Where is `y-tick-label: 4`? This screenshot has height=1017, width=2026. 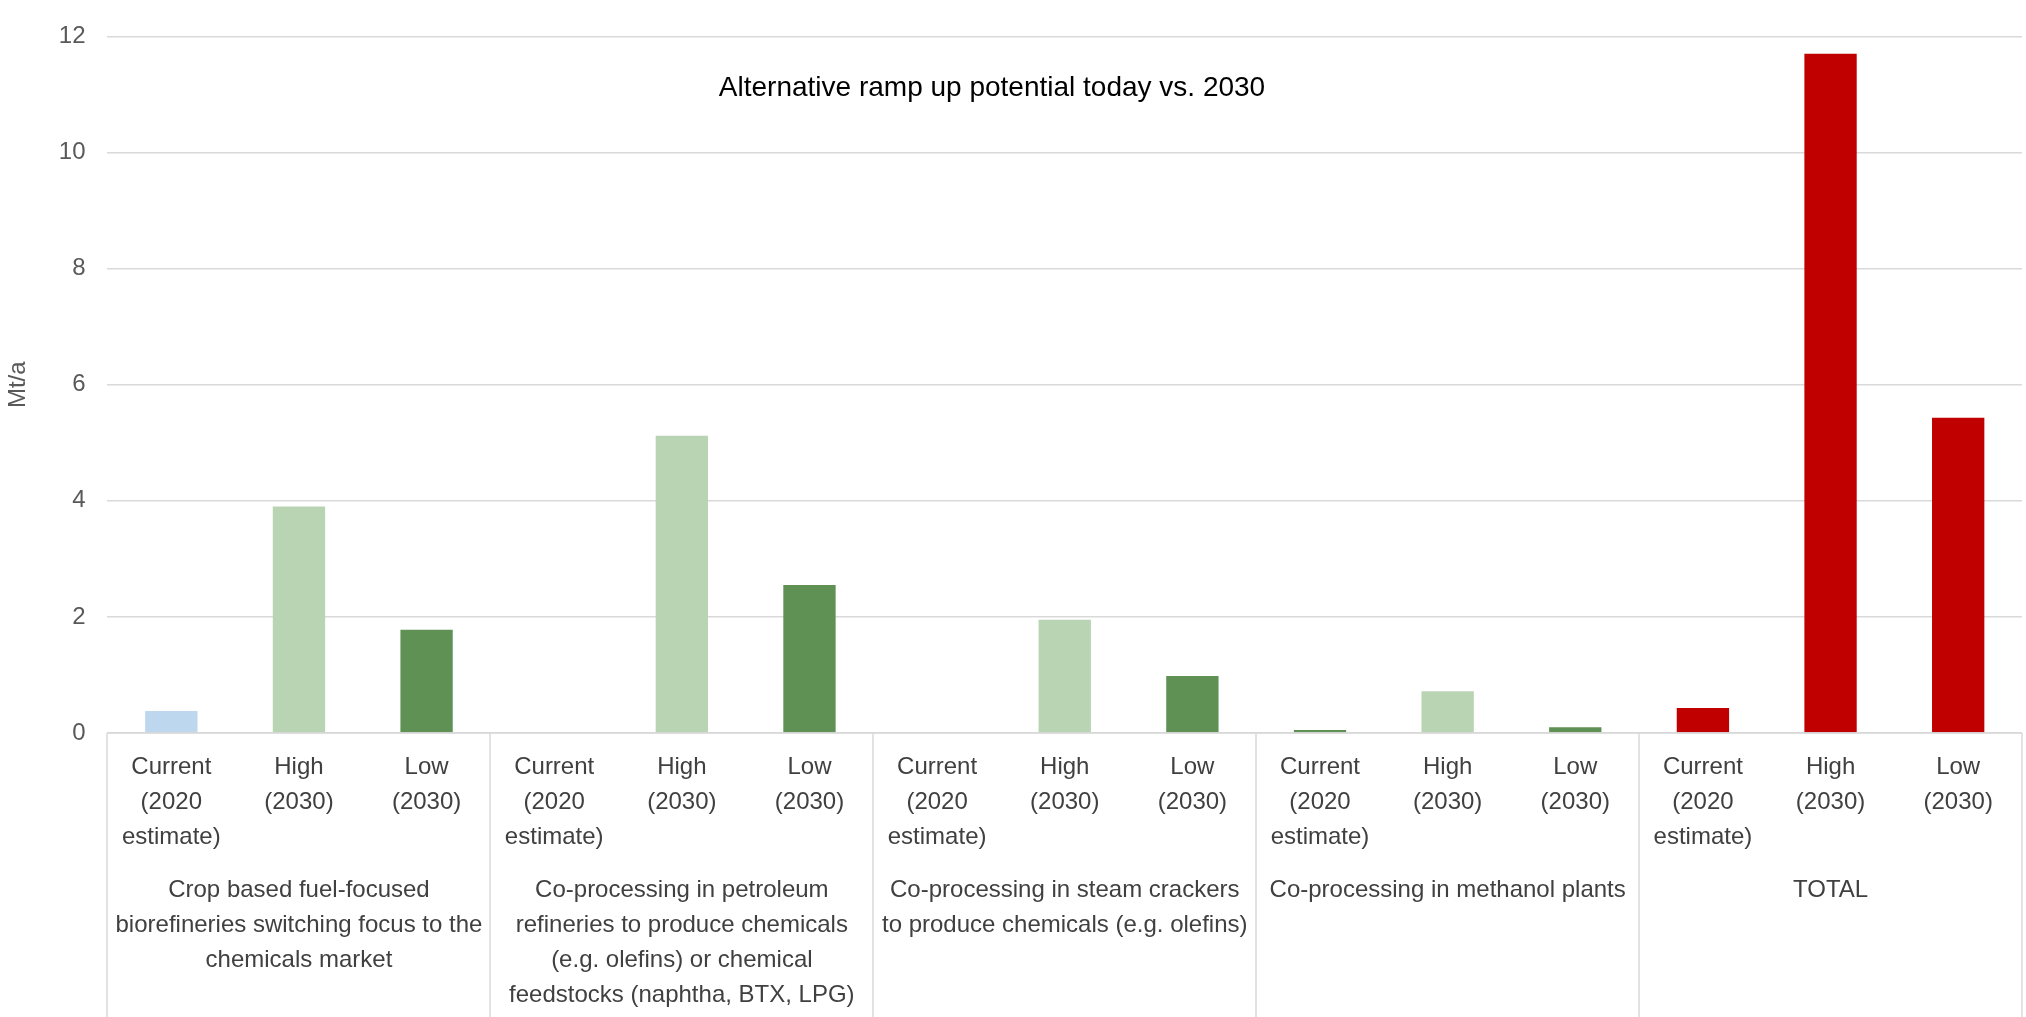
y-tick-label: 4 is located at coordinates (79, 499).